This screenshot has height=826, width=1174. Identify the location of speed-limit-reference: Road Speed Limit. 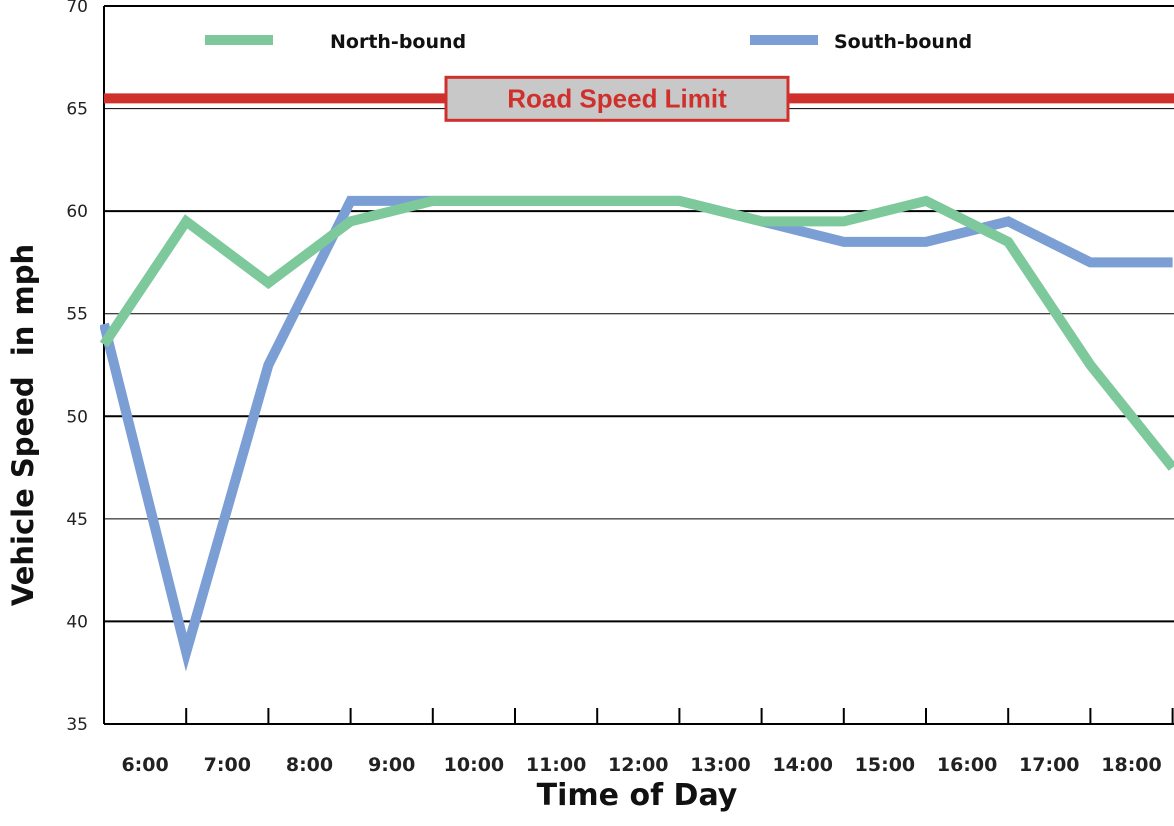
(639, 98).